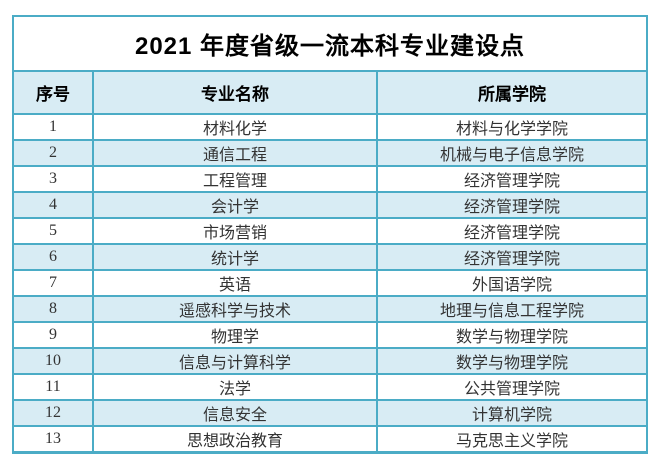 This screenshot has height=460, width=659. I want to click on table-row: 8 遥感科学与技术 地理与信息工程学院, so click(330, 309).